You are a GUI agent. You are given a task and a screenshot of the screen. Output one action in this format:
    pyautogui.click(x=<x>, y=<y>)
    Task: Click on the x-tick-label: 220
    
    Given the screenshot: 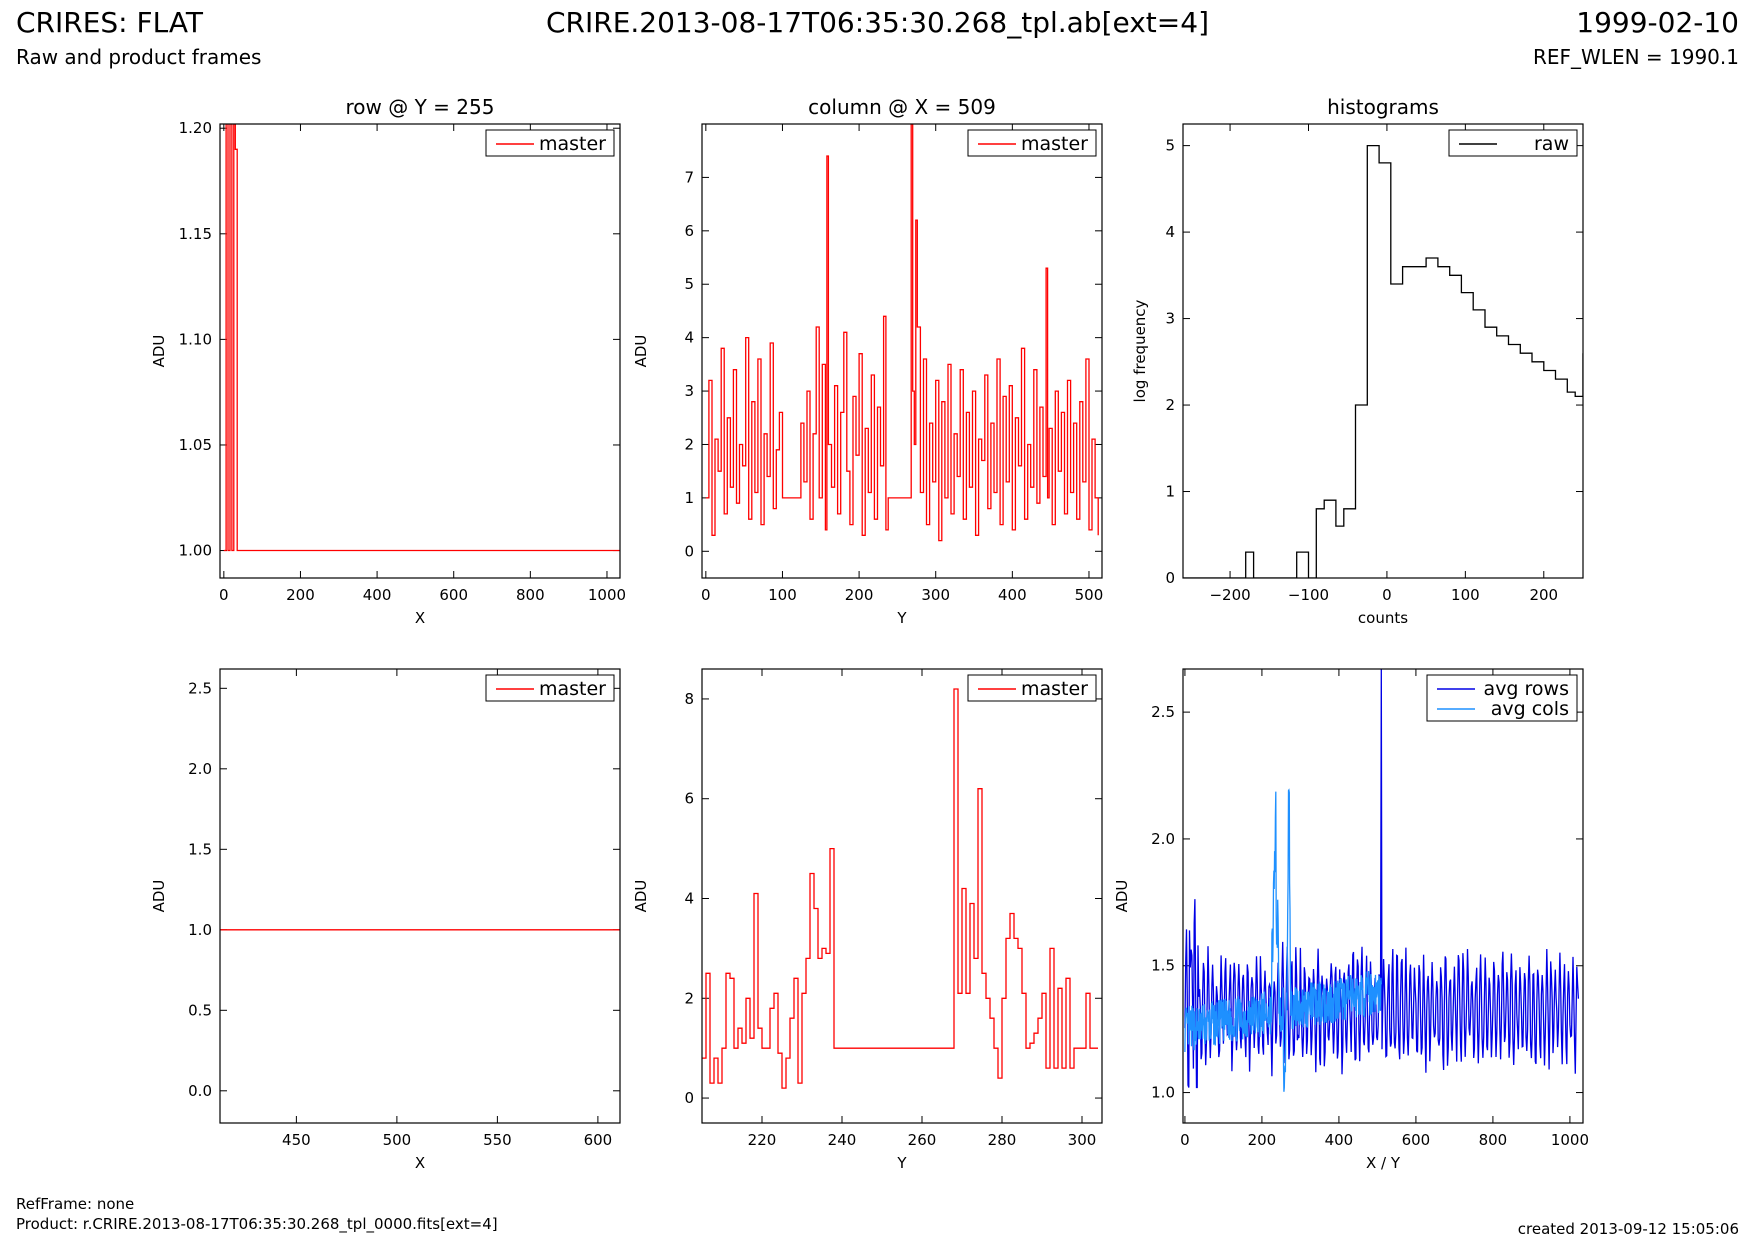 What is the action you would take?
    pyautogui.click(x=762, y=1140)
    